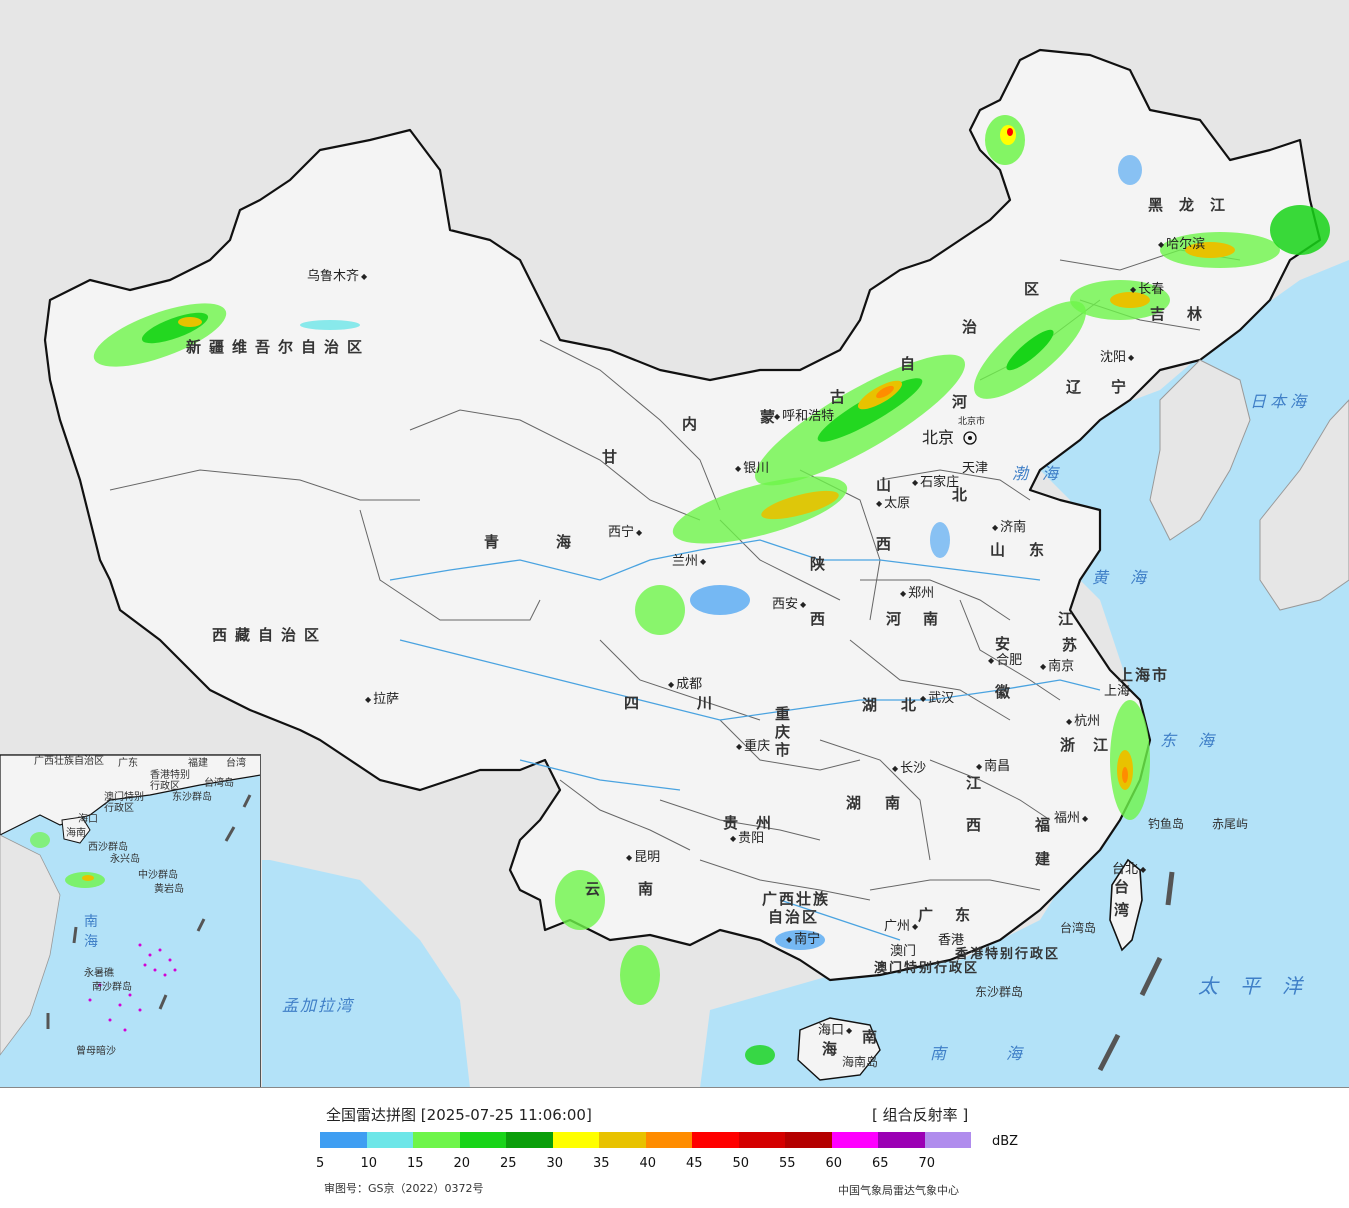  I want to click on city-aomen: 澳门, so click(903, 951).